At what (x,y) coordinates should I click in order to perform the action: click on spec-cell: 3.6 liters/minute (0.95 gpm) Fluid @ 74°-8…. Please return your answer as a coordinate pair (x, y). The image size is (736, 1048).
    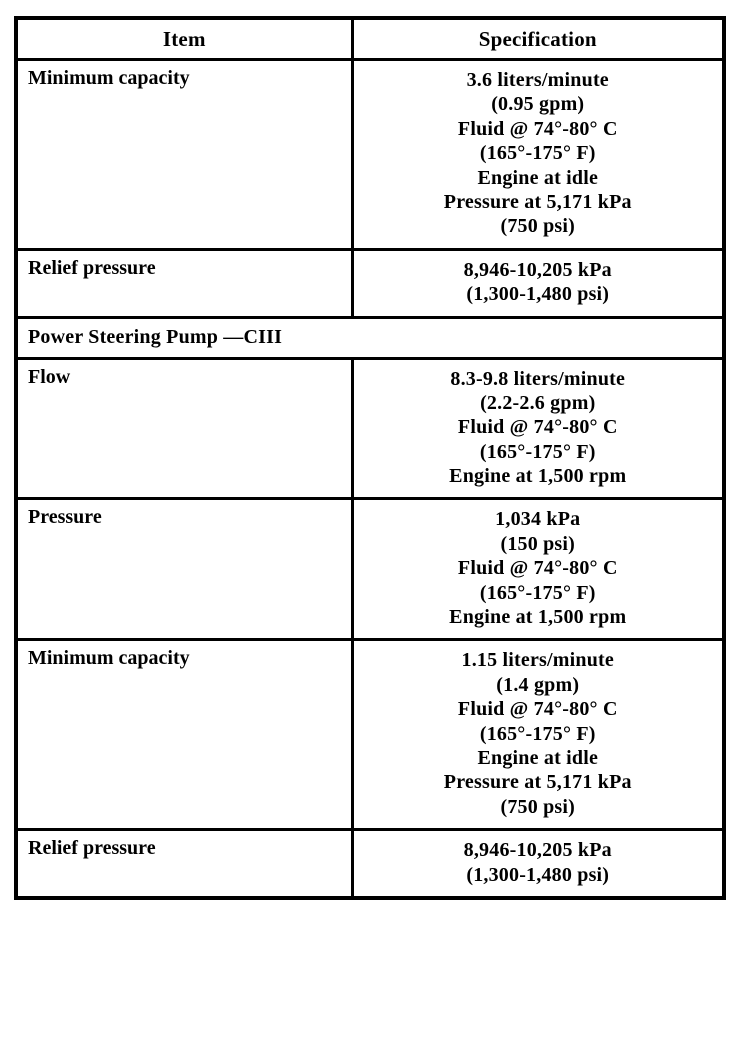
    Looking at the image, I should click on (538, 154).